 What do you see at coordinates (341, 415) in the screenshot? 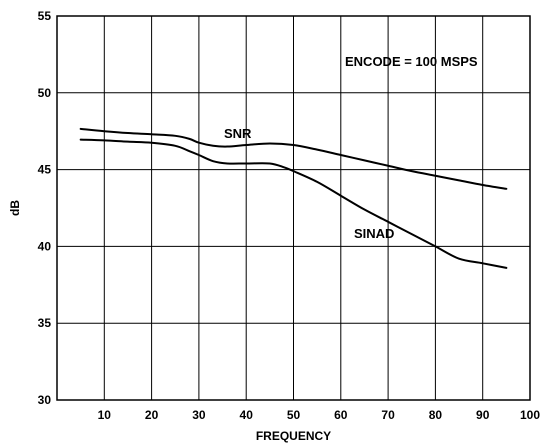
I see `x-tick-label: 60` at bounding box center [341, 415].